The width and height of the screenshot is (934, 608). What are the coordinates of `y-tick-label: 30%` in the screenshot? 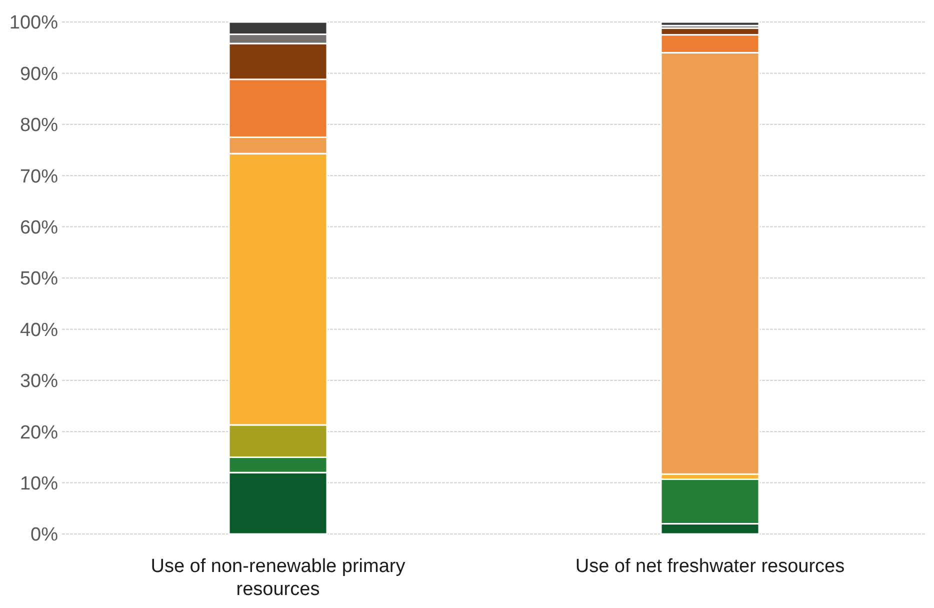 It's located at (39, 381).